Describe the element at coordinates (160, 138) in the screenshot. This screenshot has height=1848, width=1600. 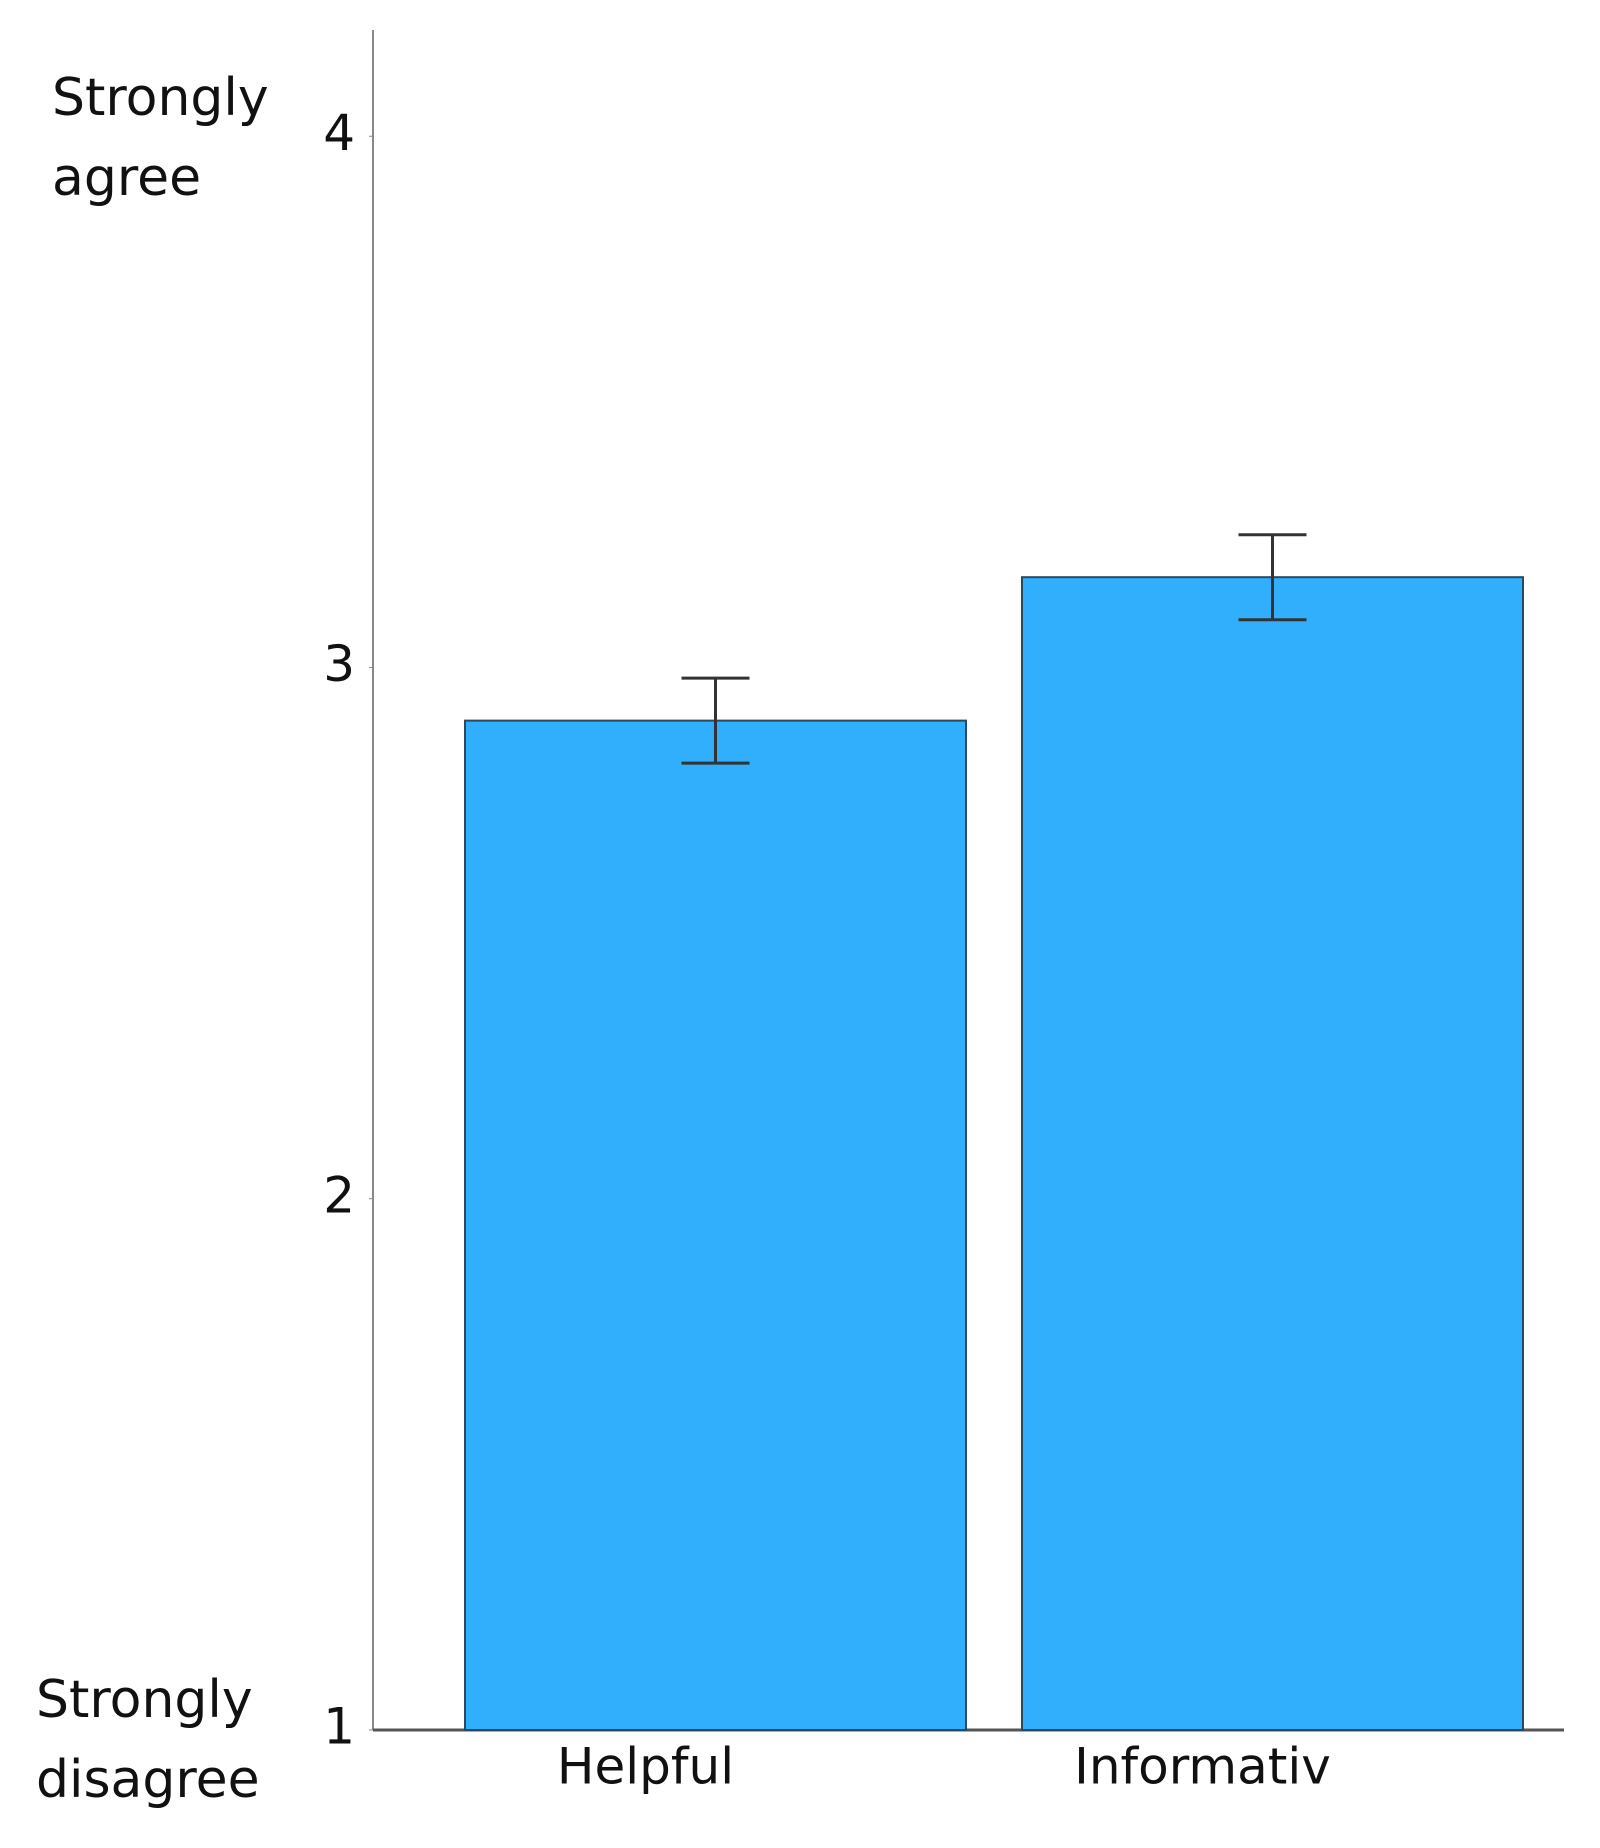
I see `y-top-annotation: Strongly agree` at that location.